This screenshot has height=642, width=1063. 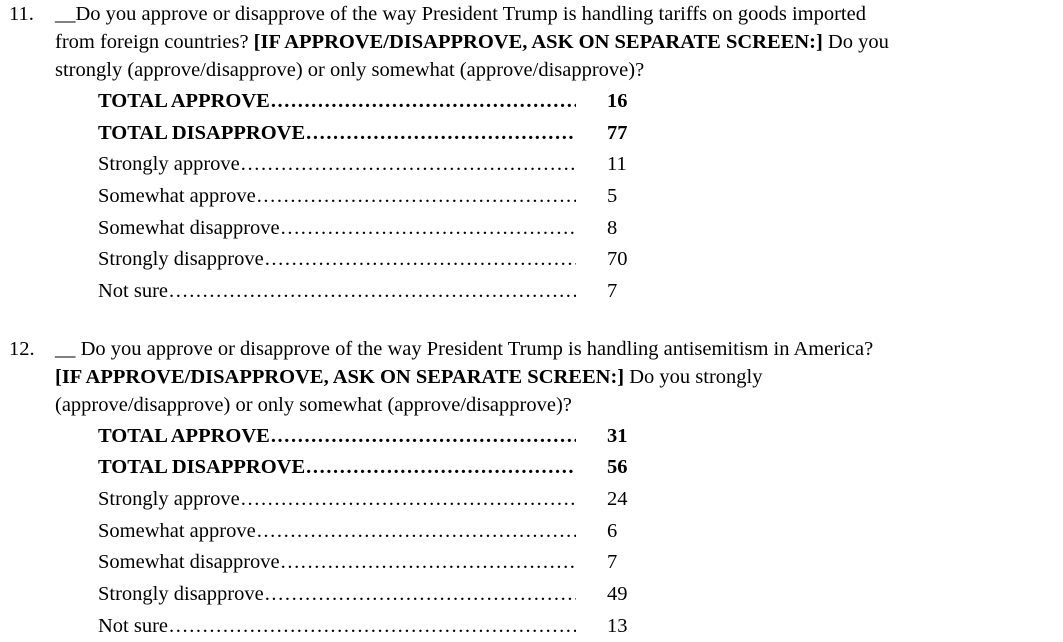 I want to click on response-value: 31, so click(x=617, y=435).